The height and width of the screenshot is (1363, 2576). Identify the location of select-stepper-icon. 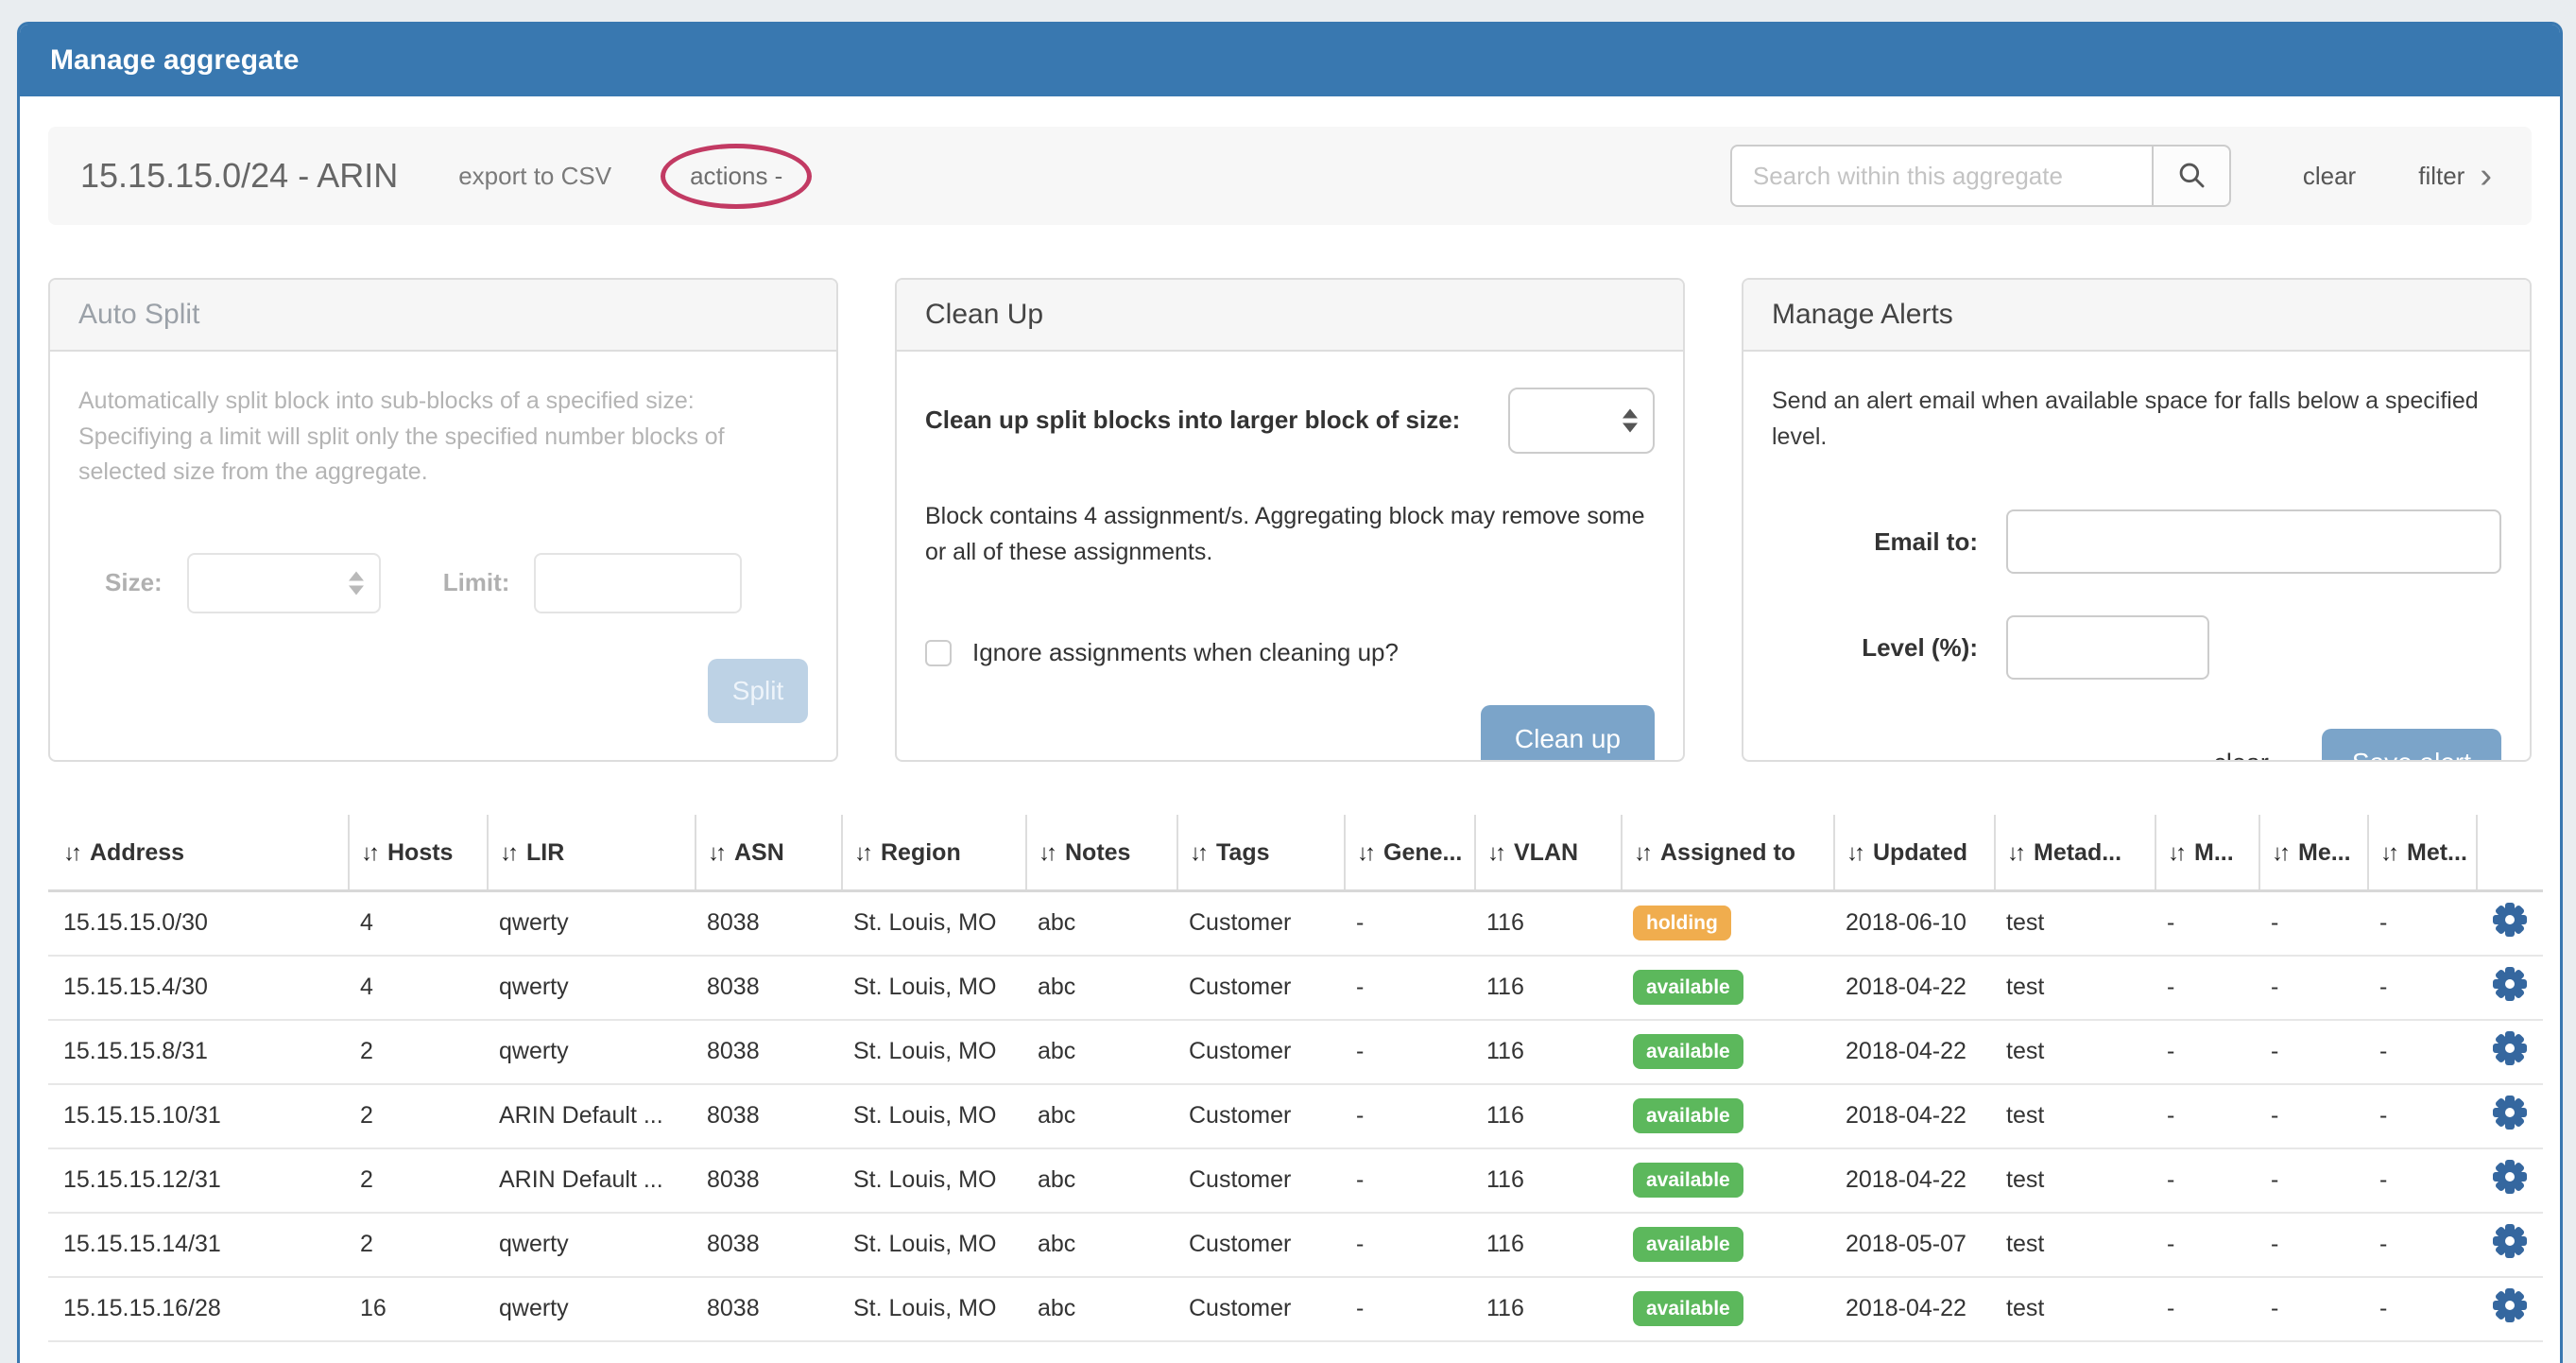
(1630, 421).